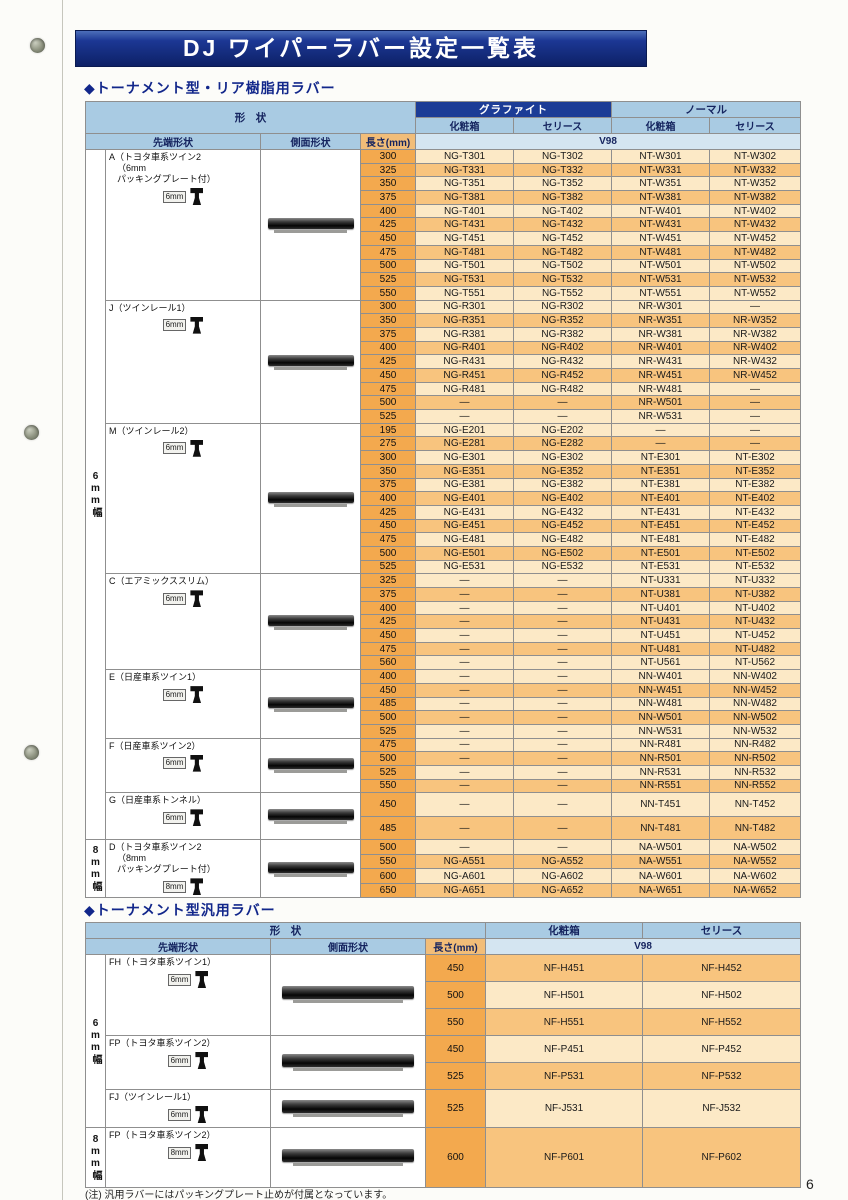  Describe the element at coordinates (562, 861) in the screenshot. I see `product-code-cell: NG-A552` at that location.